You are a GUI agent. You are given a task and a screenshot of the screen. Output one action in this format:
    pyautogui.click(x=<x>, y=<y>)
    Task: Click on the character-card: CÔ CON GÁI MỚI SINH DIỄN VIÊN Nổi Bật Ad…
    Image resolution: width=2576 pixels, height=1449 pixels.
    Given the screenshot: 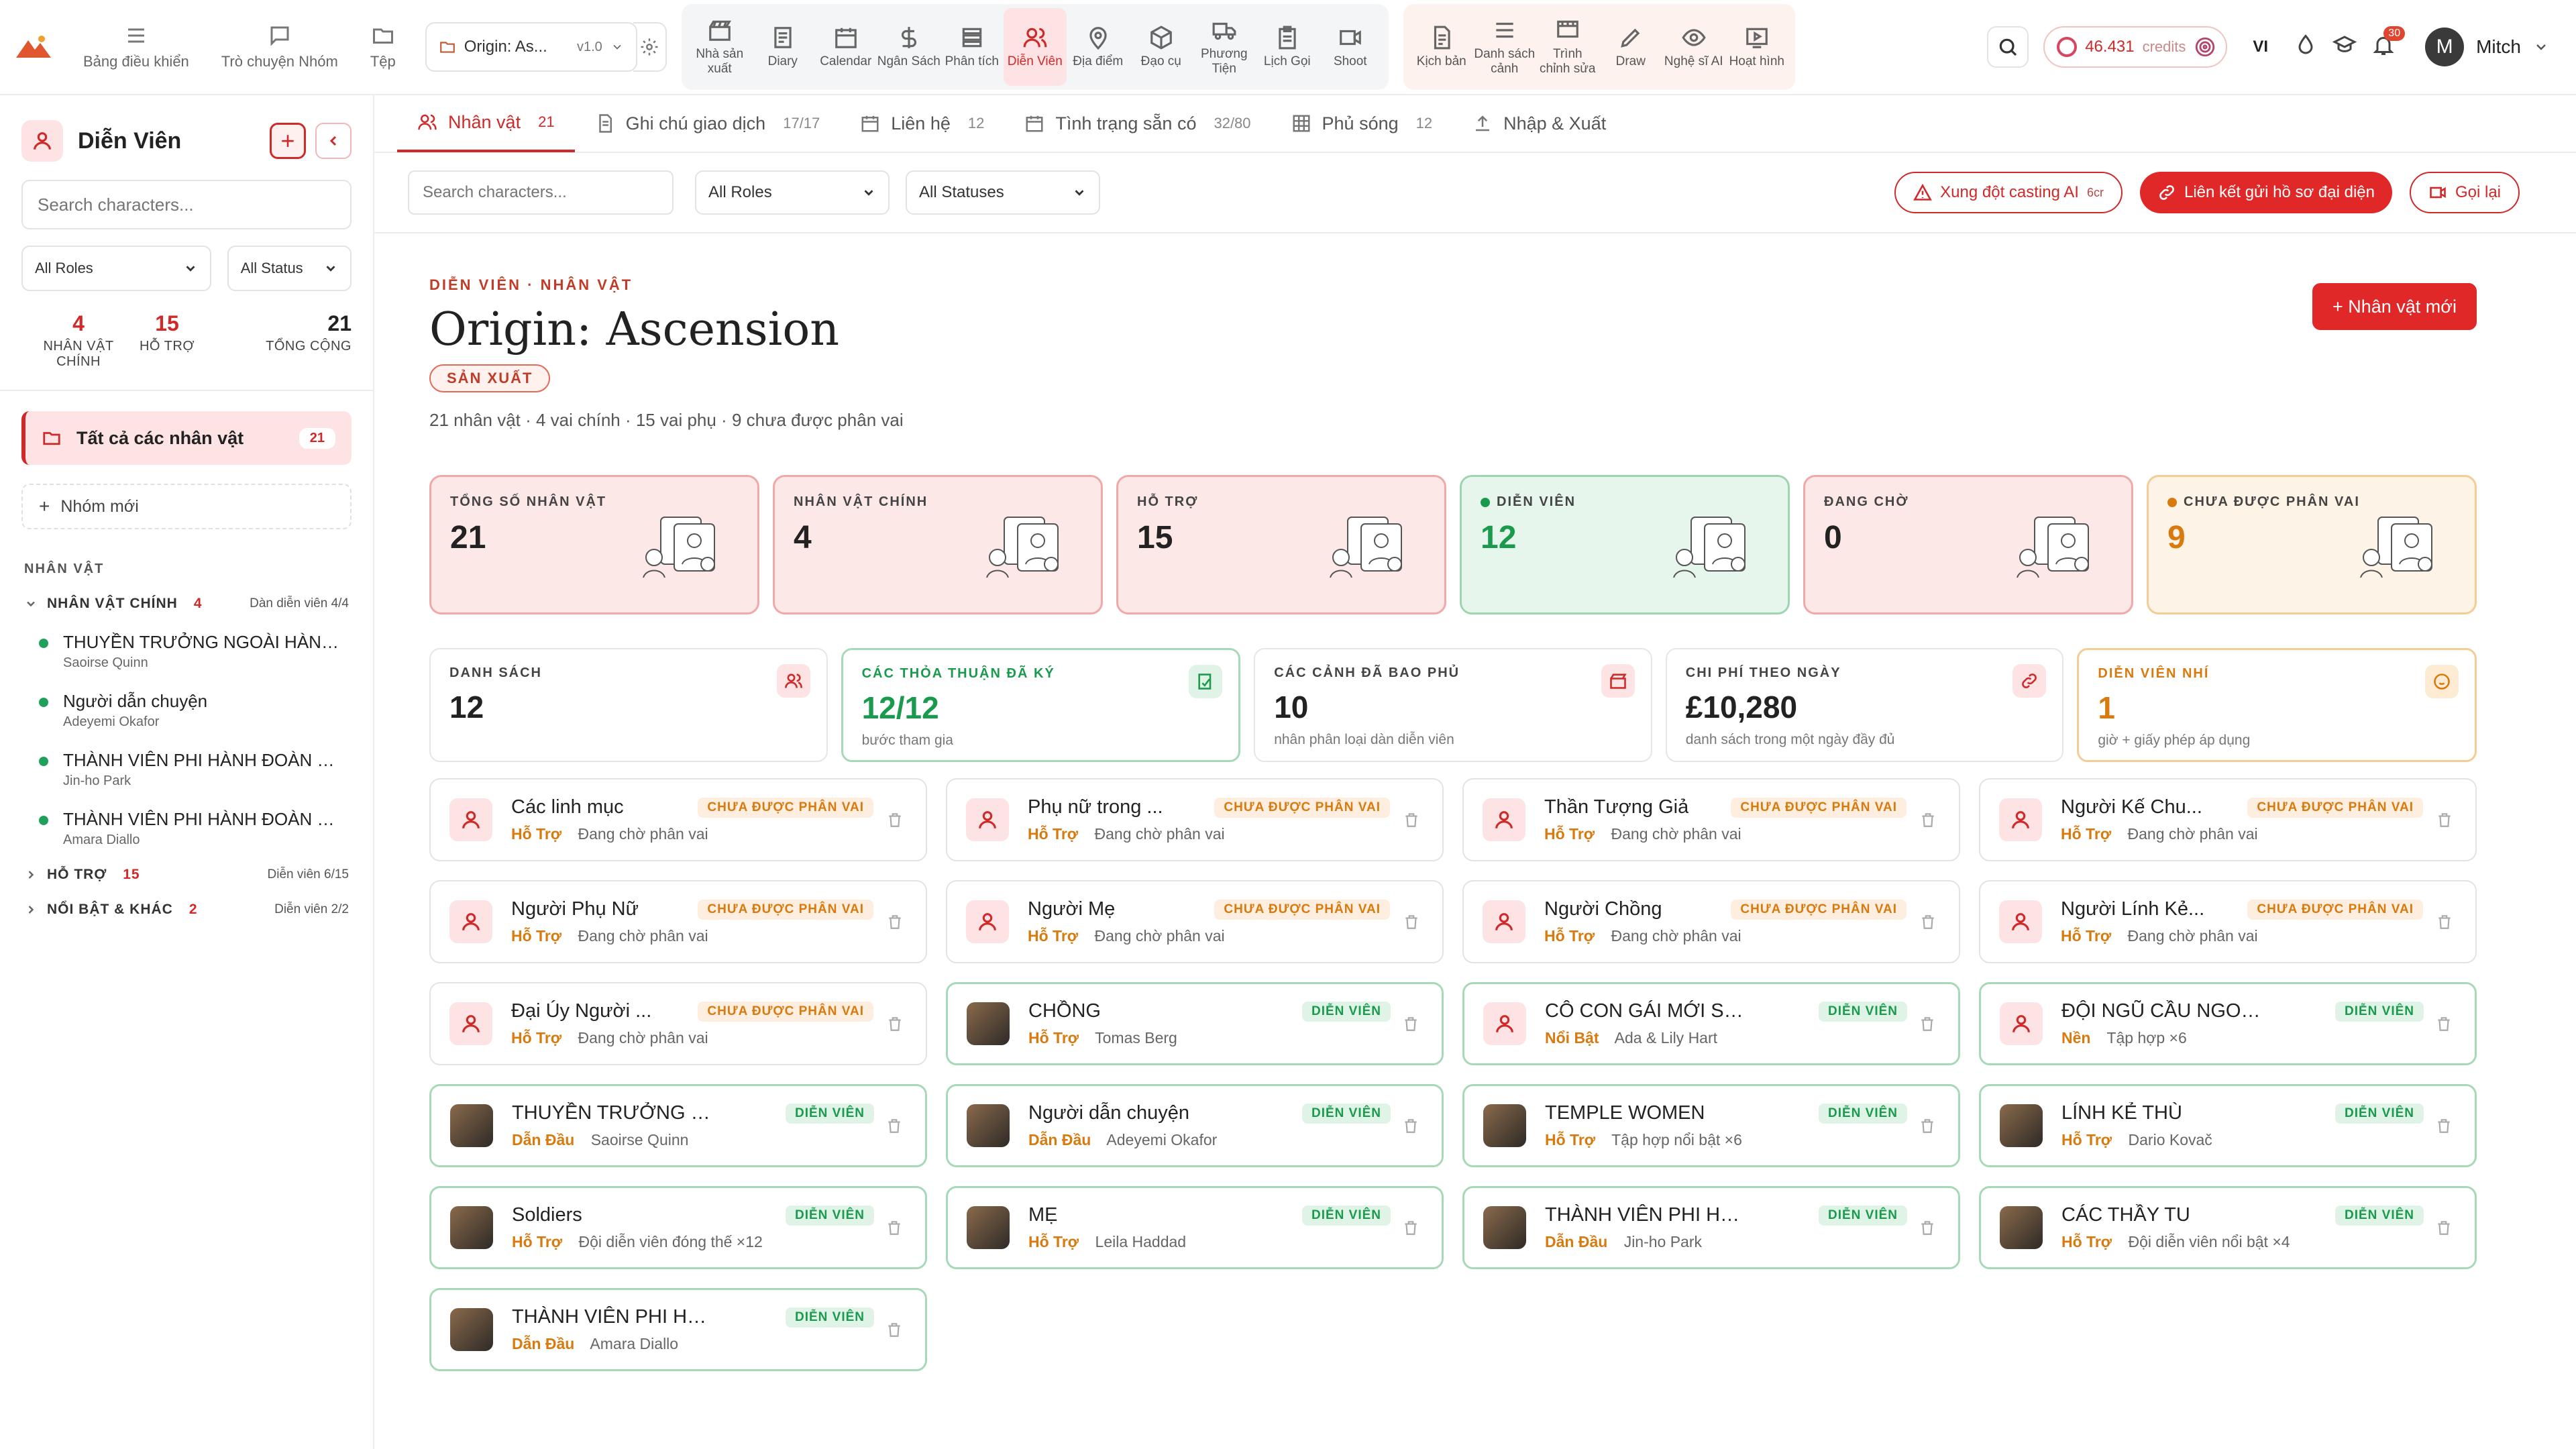 What is the action you would take?
    pyautogui.click(x=1711, y=1023)
    